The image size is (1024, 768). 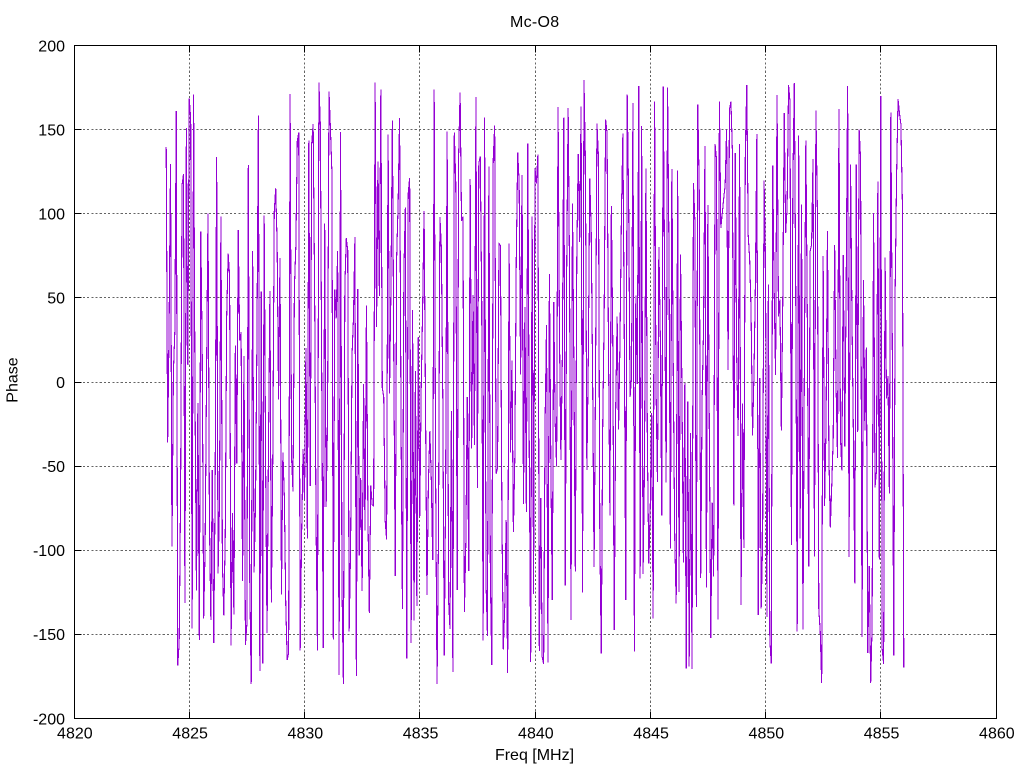 What do you see at coordinates (535, 22) in the screenshot?
I see `svg-text: Mc-O8` at bounding box center [535, 22].